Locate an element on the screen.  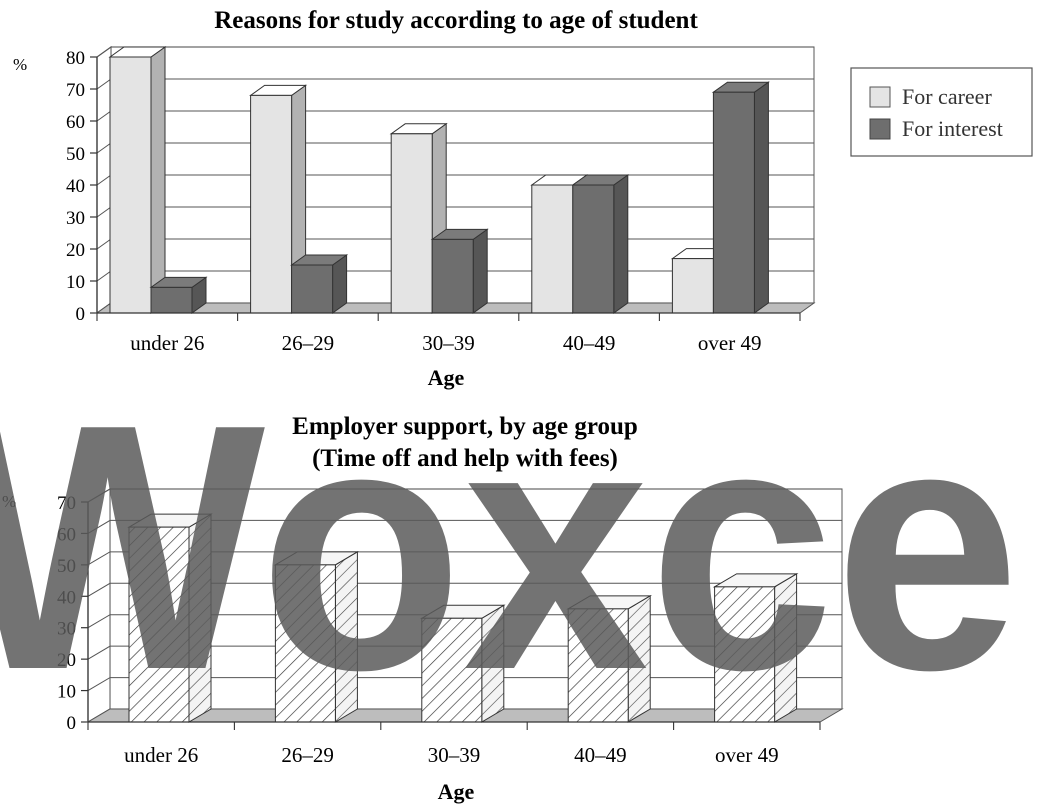
chart1-x-ticks: under 26 26–29 30–39 40–49 over 49 is located at coordinates (448, 333).